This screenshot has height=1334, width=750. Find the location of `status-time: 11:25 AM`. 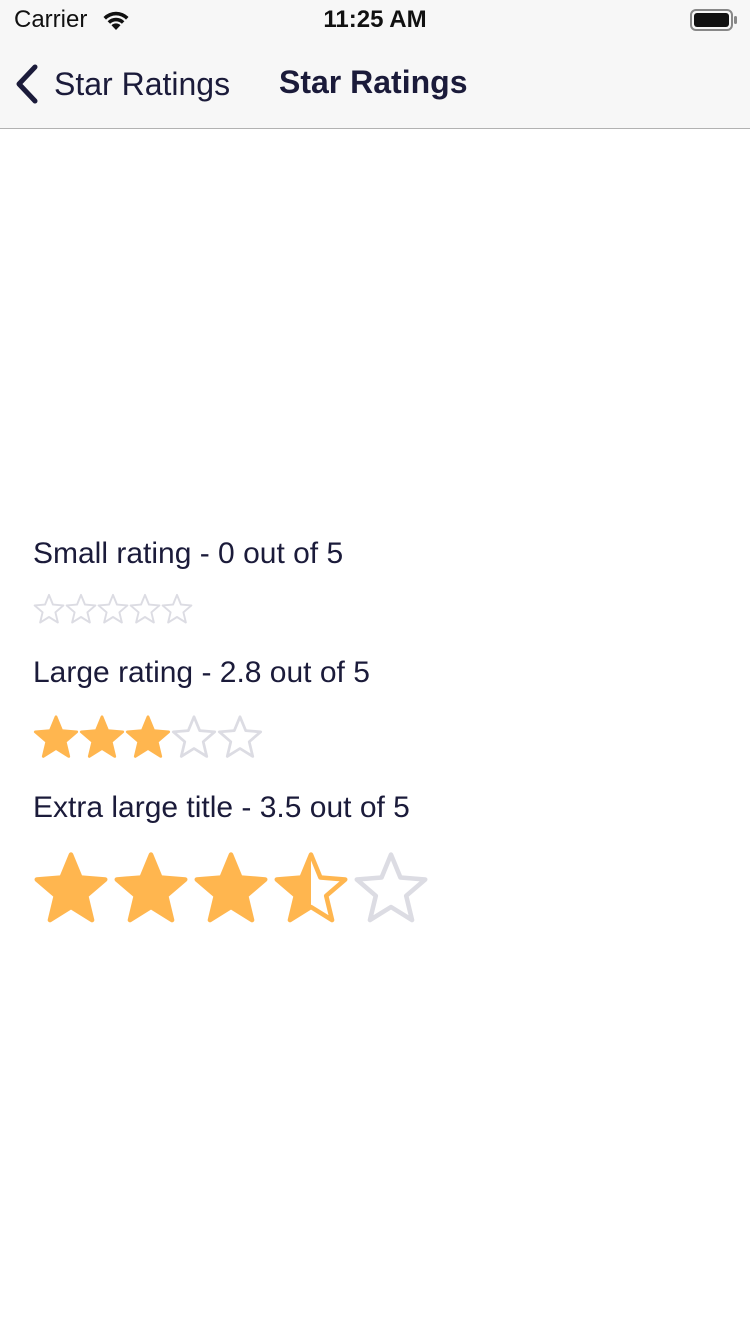

status-time: 11:25 AM is located at coordinates (375, 19).